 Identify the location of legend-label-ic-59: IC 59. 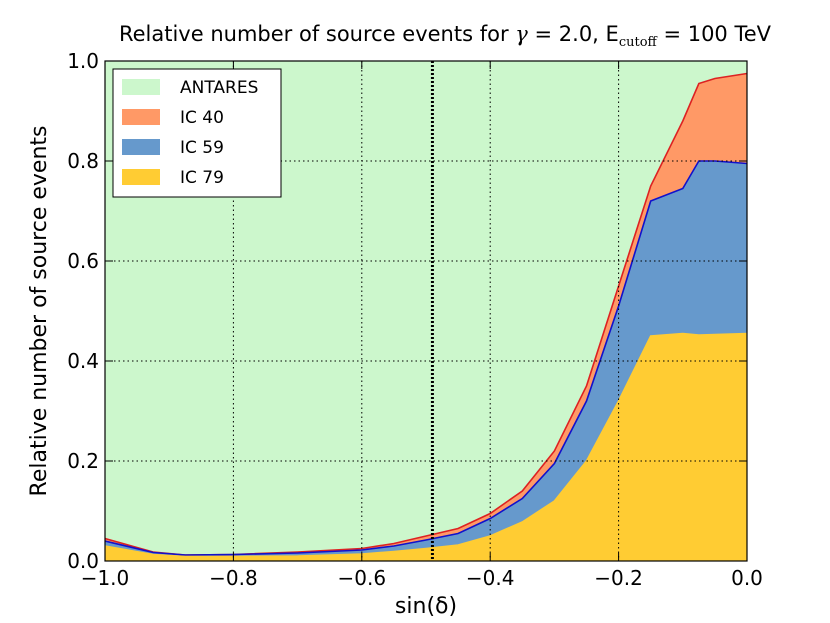
(202, 148).